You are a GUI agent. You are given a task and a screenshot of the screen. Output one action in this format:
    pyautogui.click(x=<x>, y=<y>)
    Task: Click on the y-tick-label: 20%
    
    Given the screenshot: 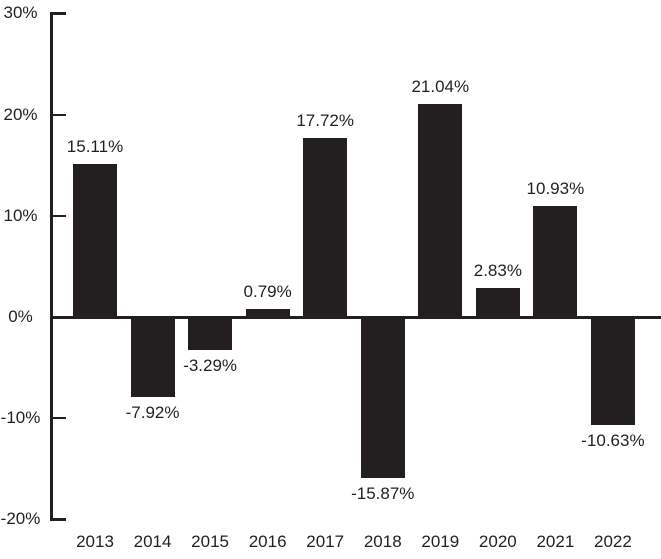 What is the action you would take?
    pyautogui.click(x=20, y=114)
    